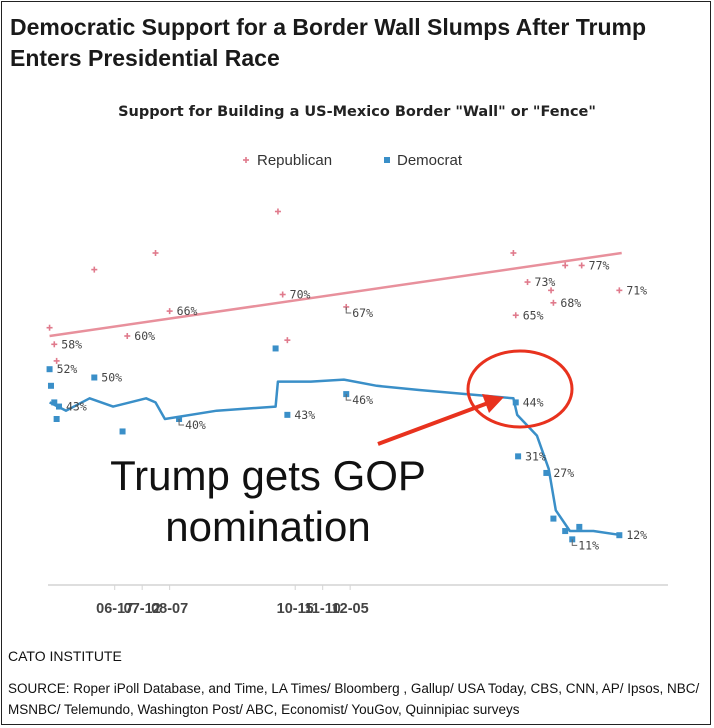 The height and width of the screenshot is (728, 714). I want to click on democrat-data-label: 44%, so click(533, 402).